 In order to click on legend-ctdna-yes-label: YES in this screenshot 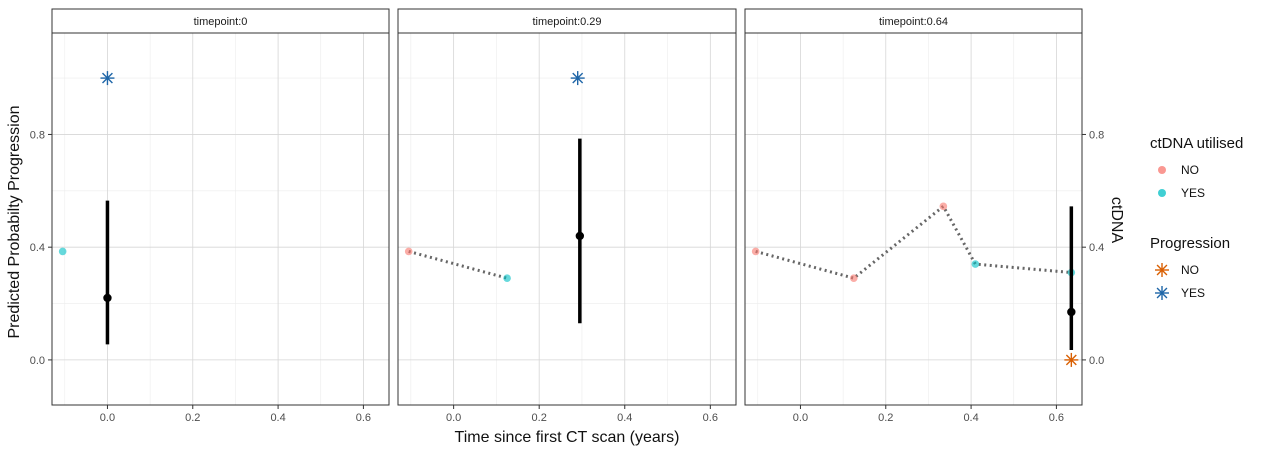, I will do `click(1193, 193)`.